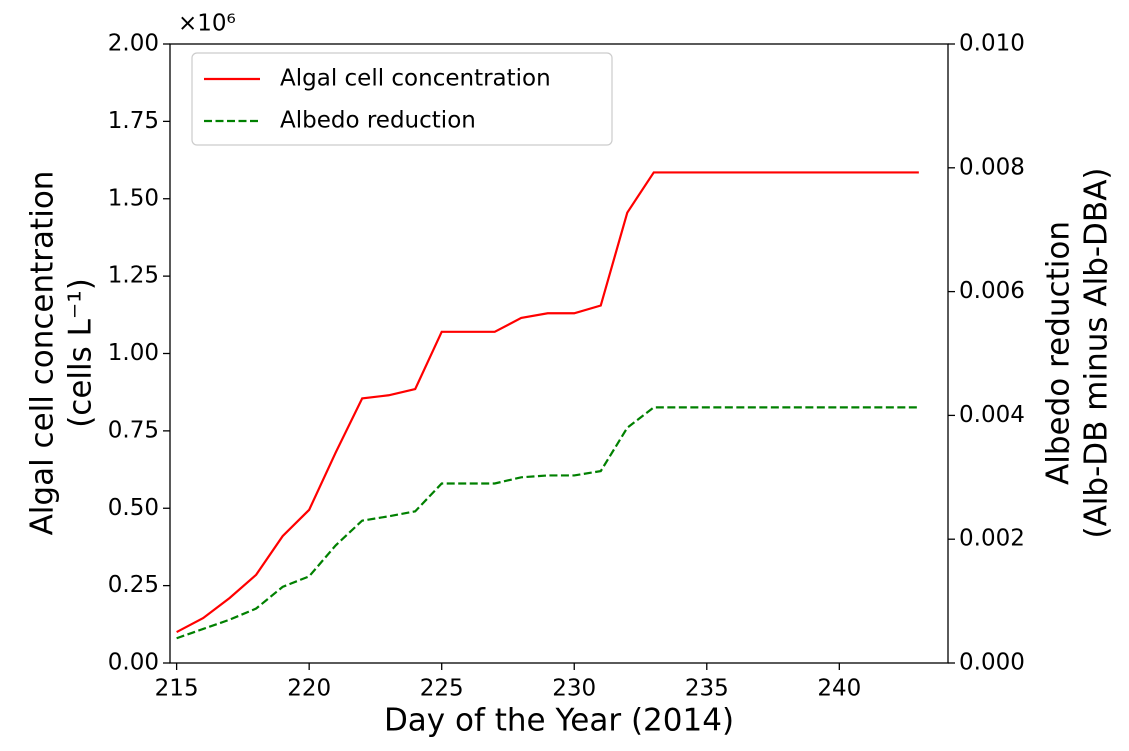 Image resolution: width=1129 pixels, height=751 pixels. What do you see at coordinates (839, 689) in the screenshot?
I see `x-tick-label: 240` at bounding box center [839, 689].